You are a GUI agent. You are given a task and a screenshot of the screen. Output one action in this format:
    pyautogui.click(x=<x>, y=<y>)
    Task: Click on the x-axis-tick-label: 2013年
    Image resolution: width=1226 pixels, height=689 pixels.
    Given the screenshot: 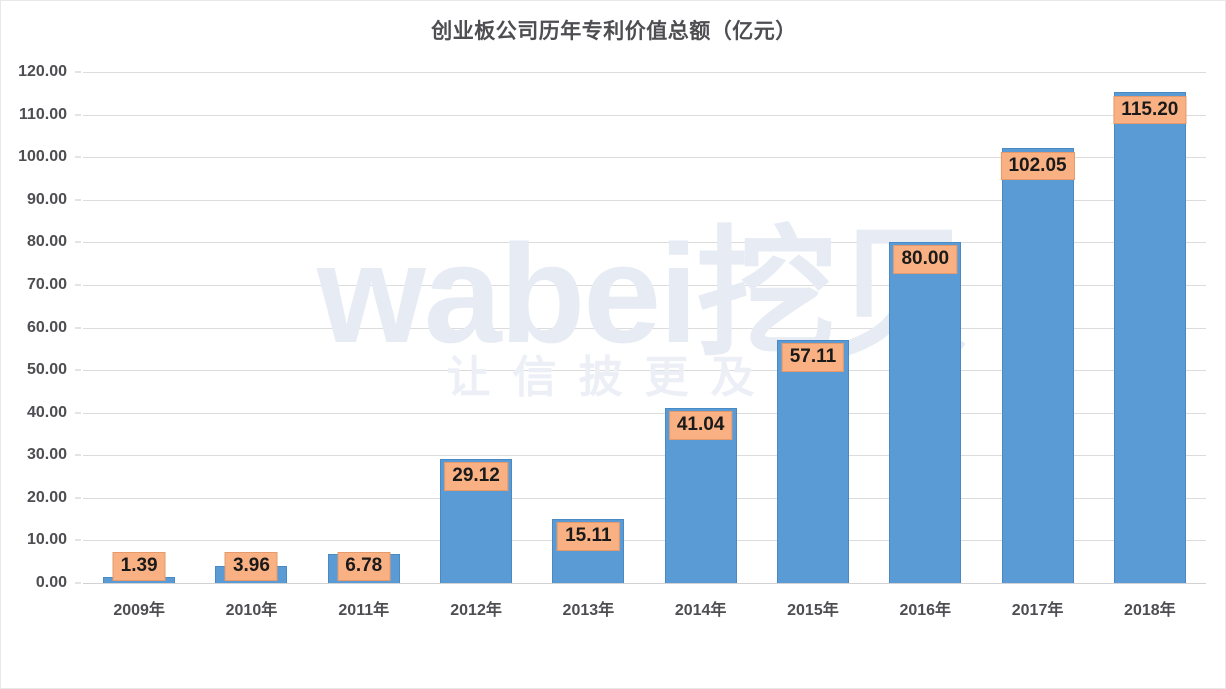 What is the action you would take?
    pyautogui.click(x=588, y=610)
    